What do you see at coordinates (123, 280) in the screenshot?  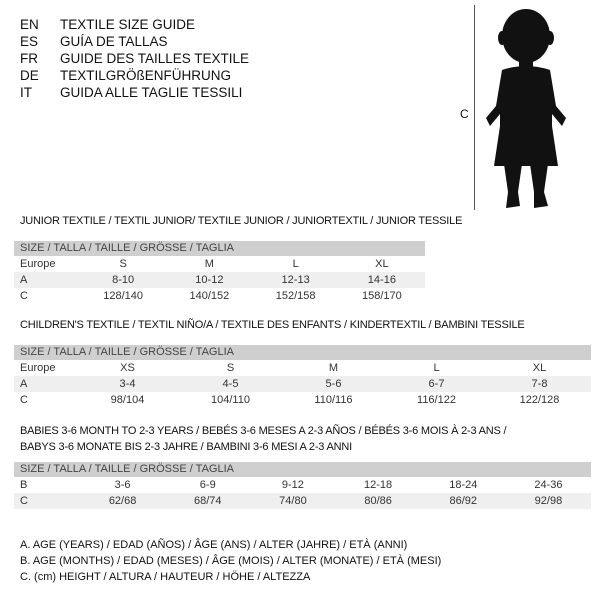 I see `table-cell: 8-10` at bounding box center [123, 280].